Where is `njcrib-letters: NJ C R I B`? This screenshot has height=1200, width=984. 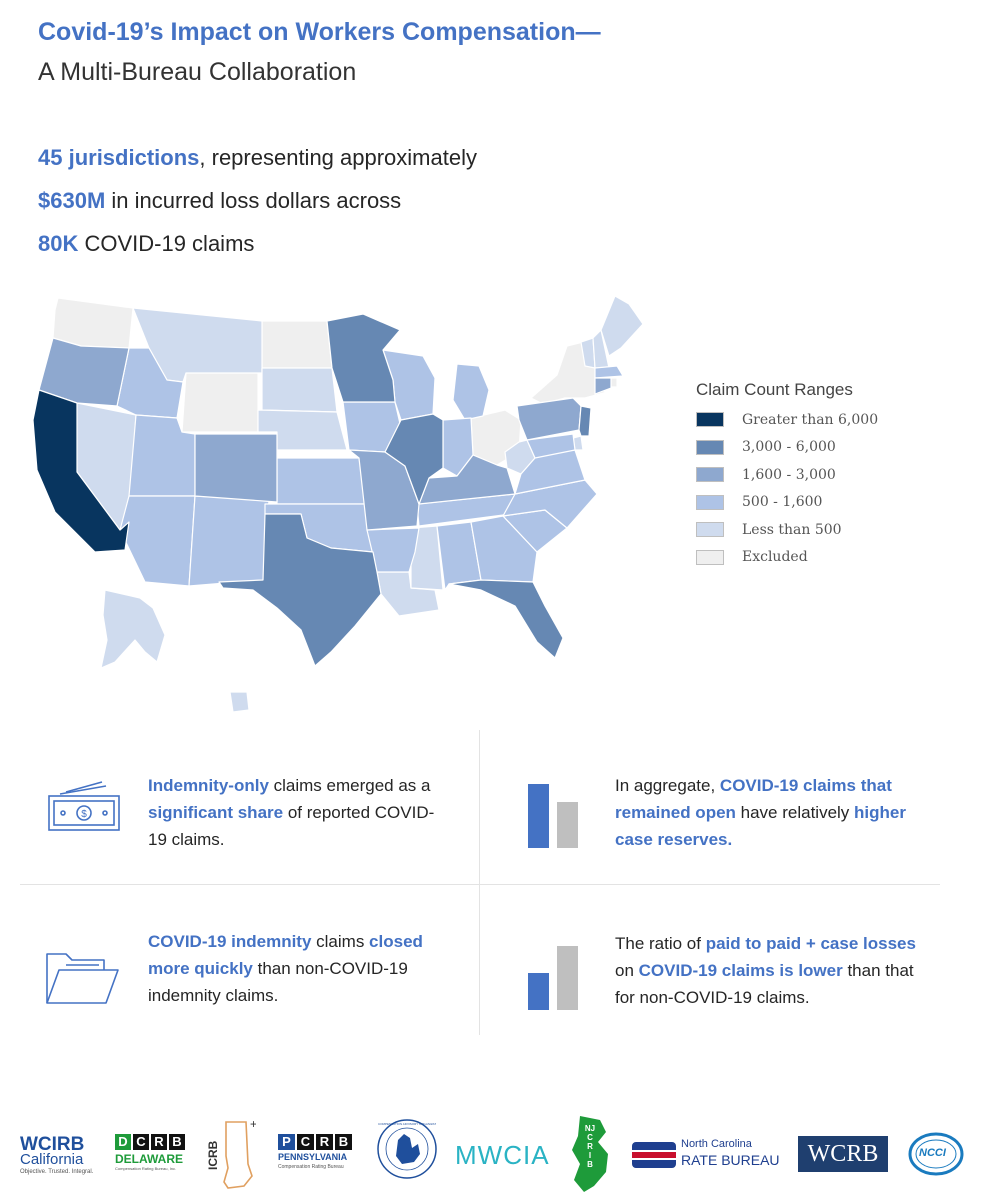 njcrib-letters: NJ C R I B is located at coordinates (590, 1146).